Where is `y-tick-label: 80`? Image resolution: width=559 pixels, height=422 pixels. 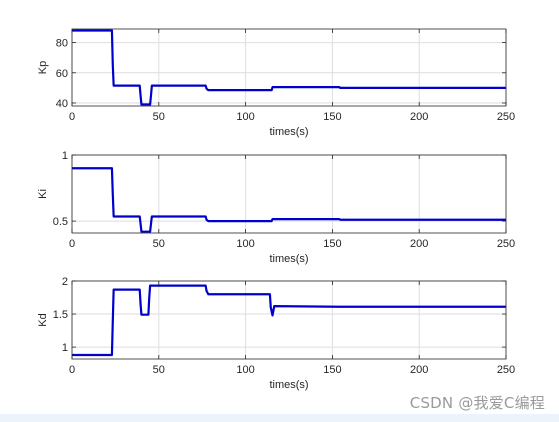
y-tick-label: 80 is located at coordinates (62, 44).